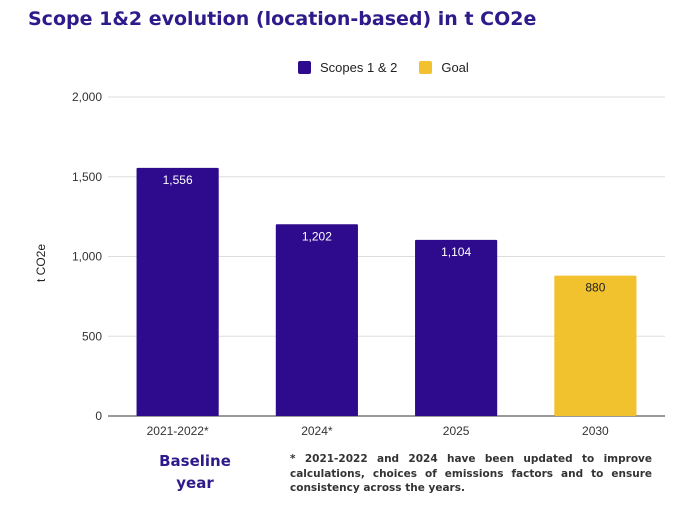 Image resolution: width=681 pixels, height=508 pixels. I want to click on data-label: 1,202, so click(317, 236).